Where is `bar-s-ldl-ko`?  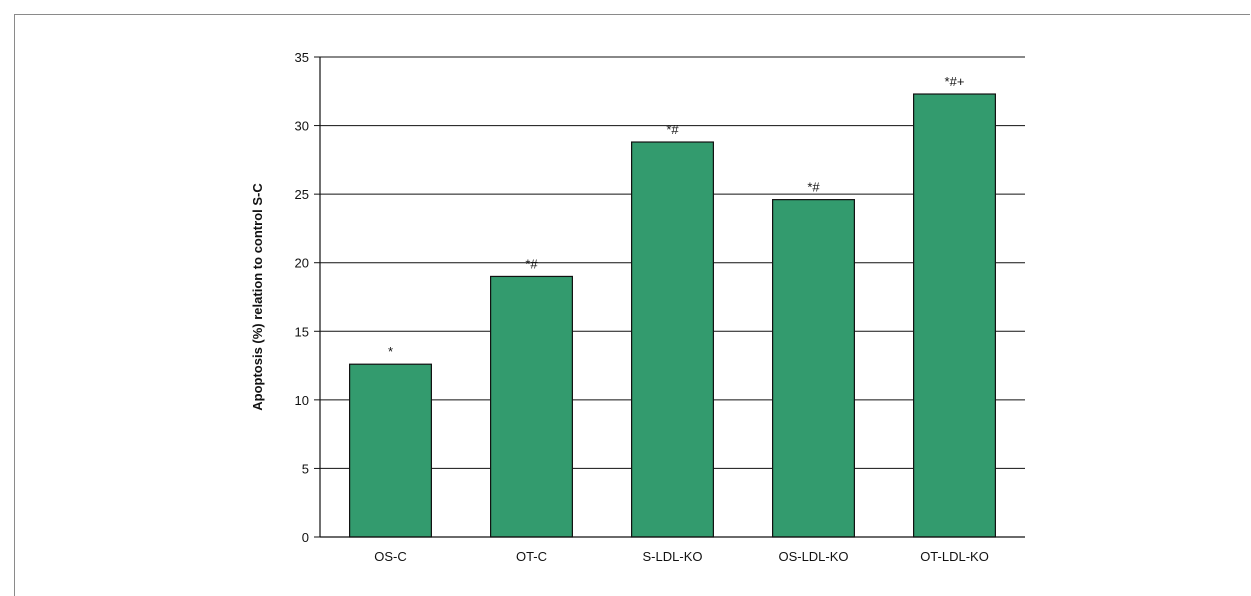 bar-s-ldl-ko is located at coordinates (672, 339).